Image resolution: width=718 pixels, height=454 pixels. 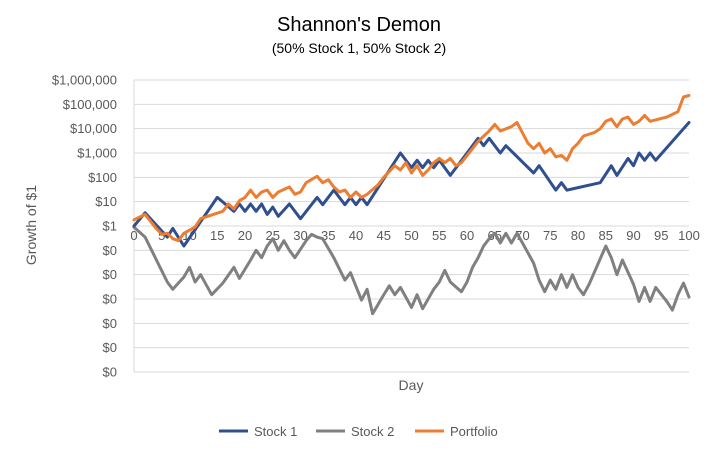 What do you see at coordinates (411, 235) in the screenshot?
I see `x-tick-label: 50` at bounding box center [411, 235].